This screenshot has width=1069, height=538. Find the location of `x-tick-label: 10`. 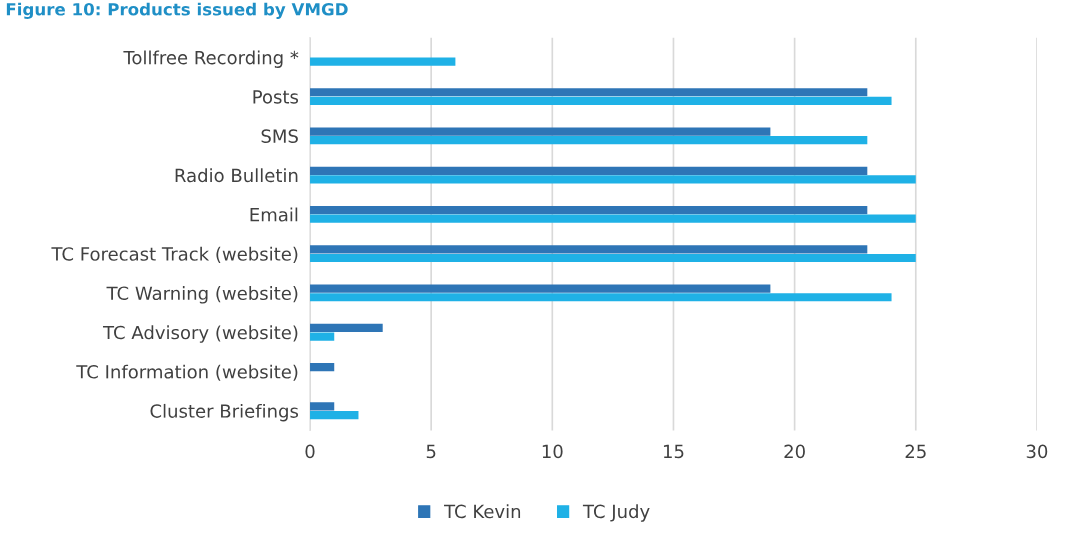

x-tick-label: 10 is located at coordinates (552, 451).